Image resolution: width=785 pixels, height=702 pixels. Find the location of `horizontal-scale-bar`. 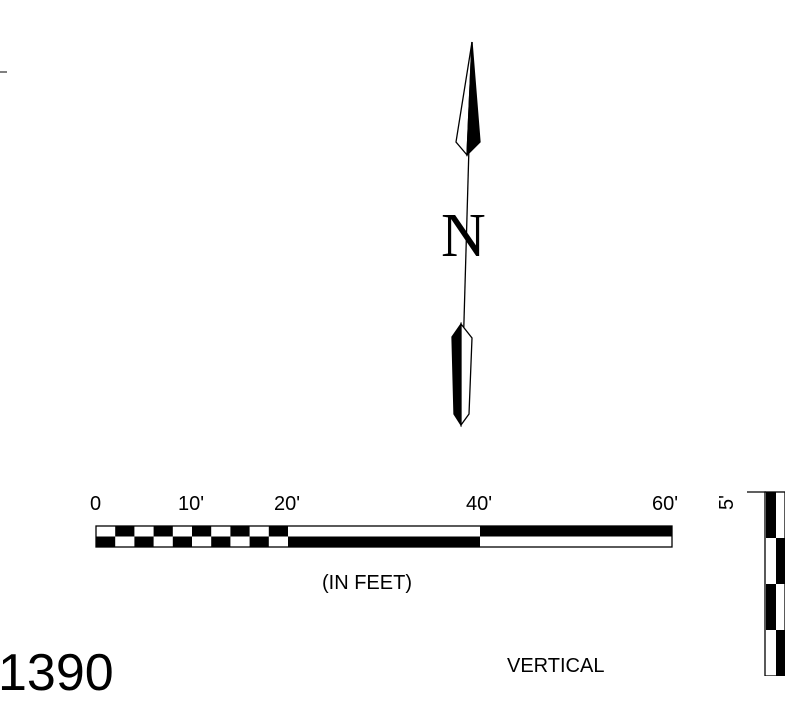

horizontal-scale-bar is located at coordinates (384, 536).